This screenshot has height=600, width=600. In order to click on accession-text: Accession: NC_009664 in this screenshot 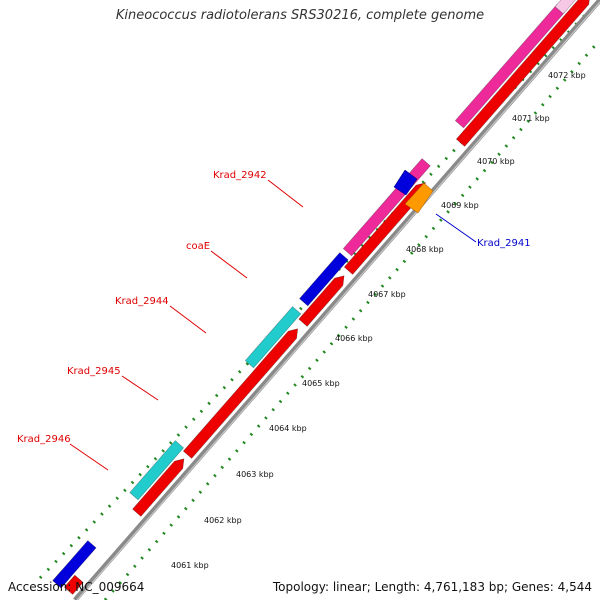, I will do `click(76, 587)`.